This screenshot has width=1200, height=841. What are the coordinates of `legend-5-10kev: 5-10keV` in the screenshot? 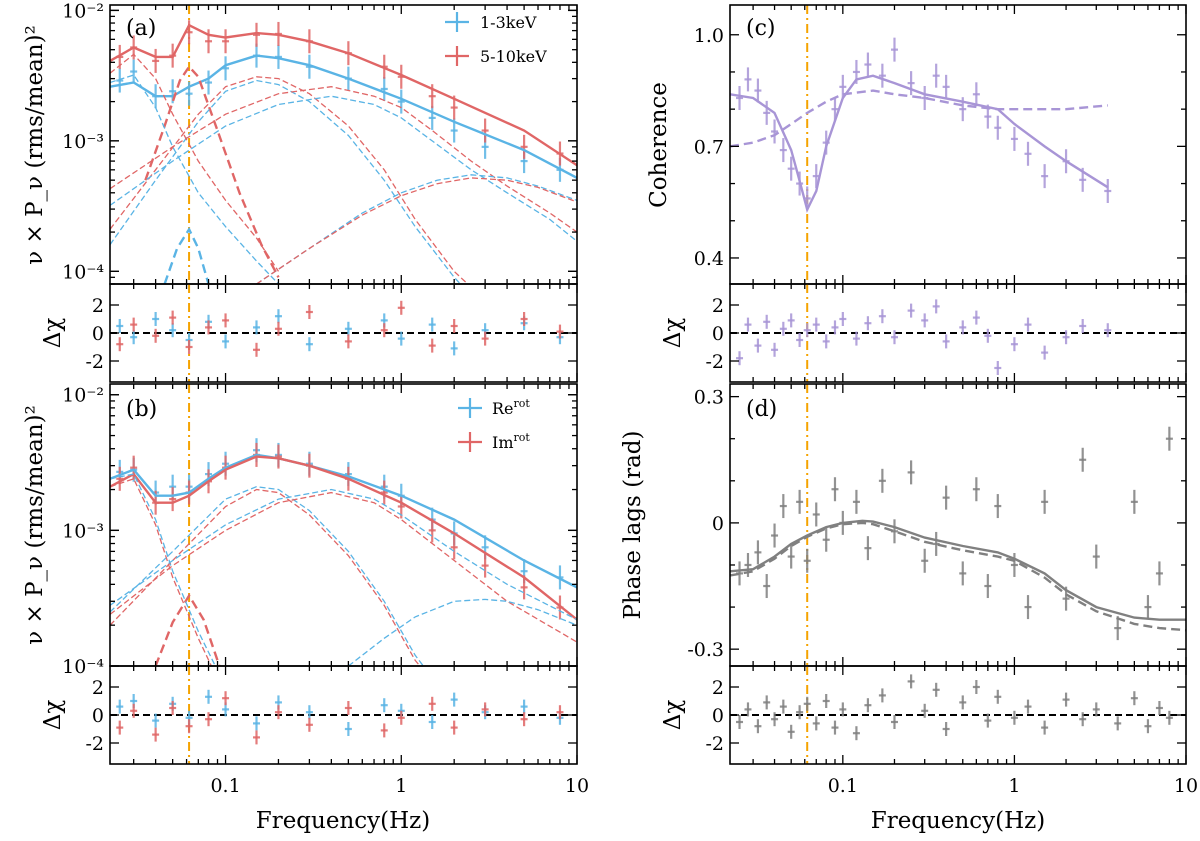 It's located at (513, 56).